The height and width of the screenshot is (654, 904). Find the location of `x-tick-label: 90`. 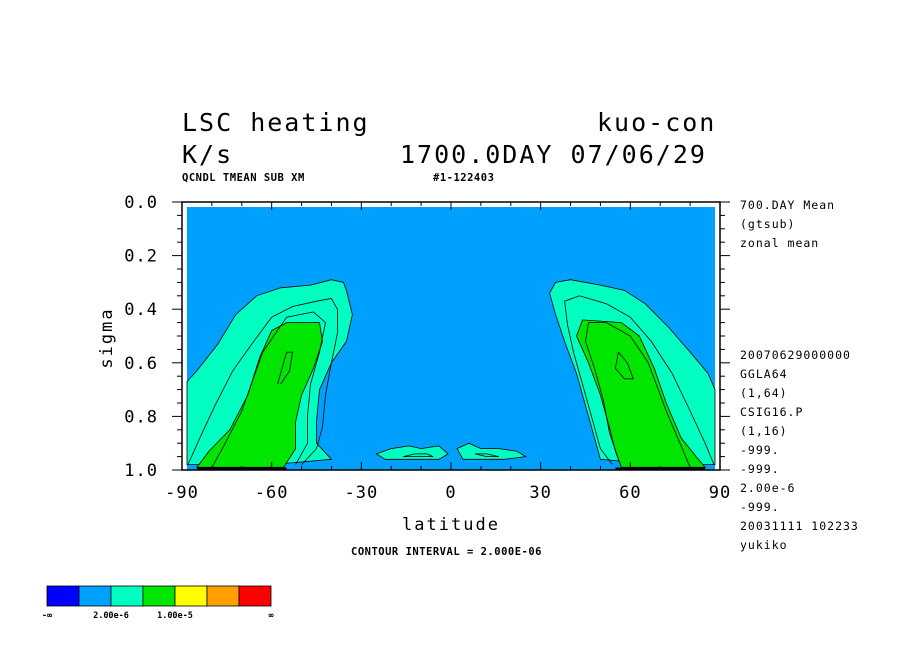

x-tick-label: 90 is located at coordinates (720, 493).